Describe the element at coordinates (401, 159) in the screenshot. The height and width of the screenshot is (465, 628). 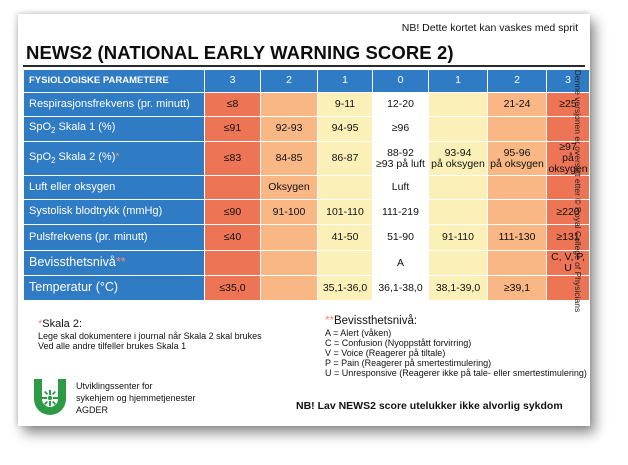
I see `table-cell: 88-92 ≥93 på luft` at that location.